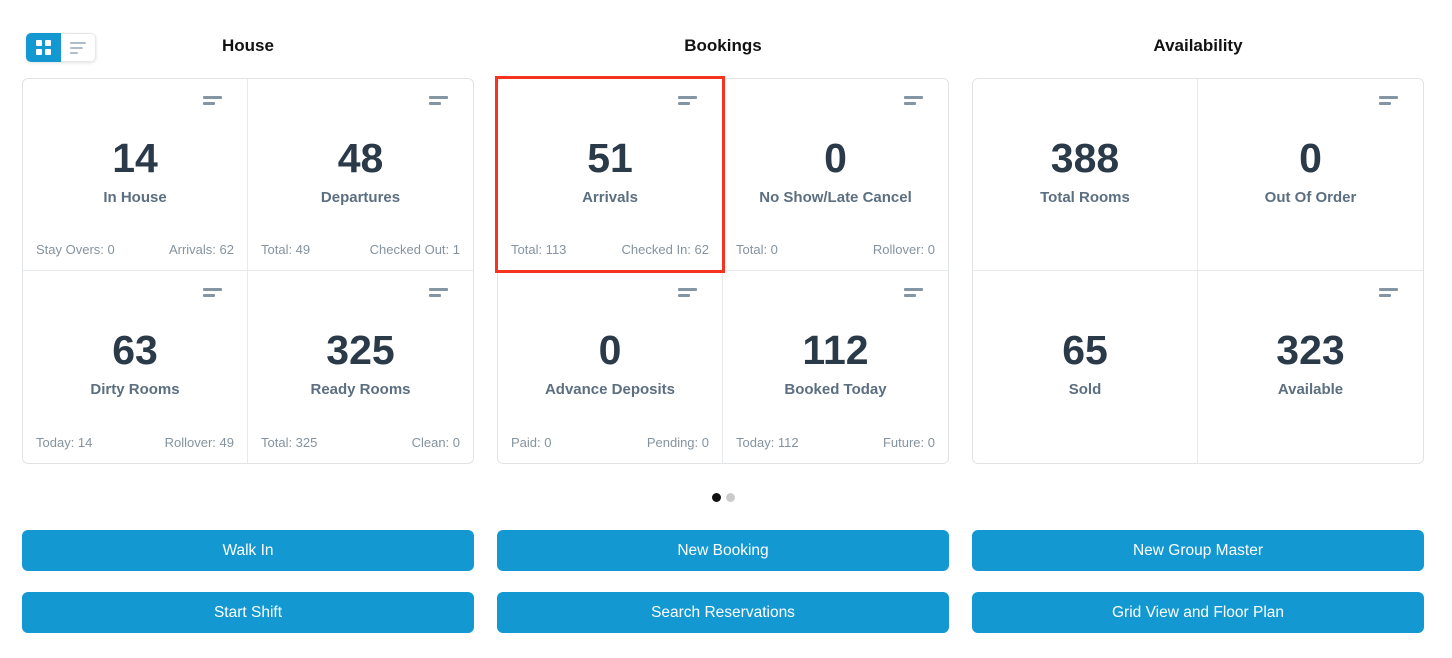 This screenshot has height=658, width=1452. Describe the element at coordinates (835, 389) in the screenshot. I see `tile-label: Booked Today` at that location.